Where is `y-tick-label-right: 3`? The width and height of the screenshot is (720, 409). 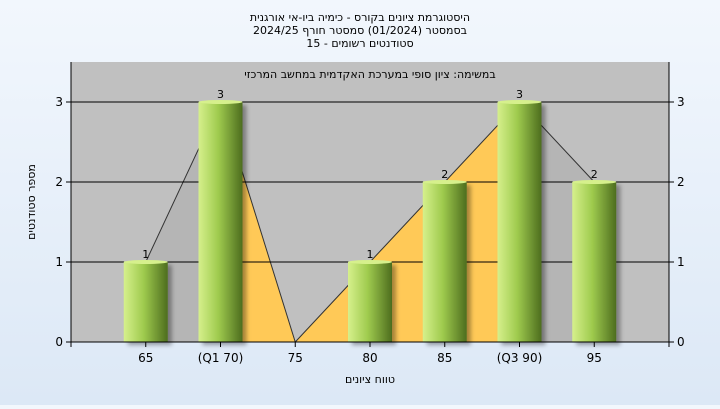
y-tick-label-right: 3 is located at coordinates (681, 102).